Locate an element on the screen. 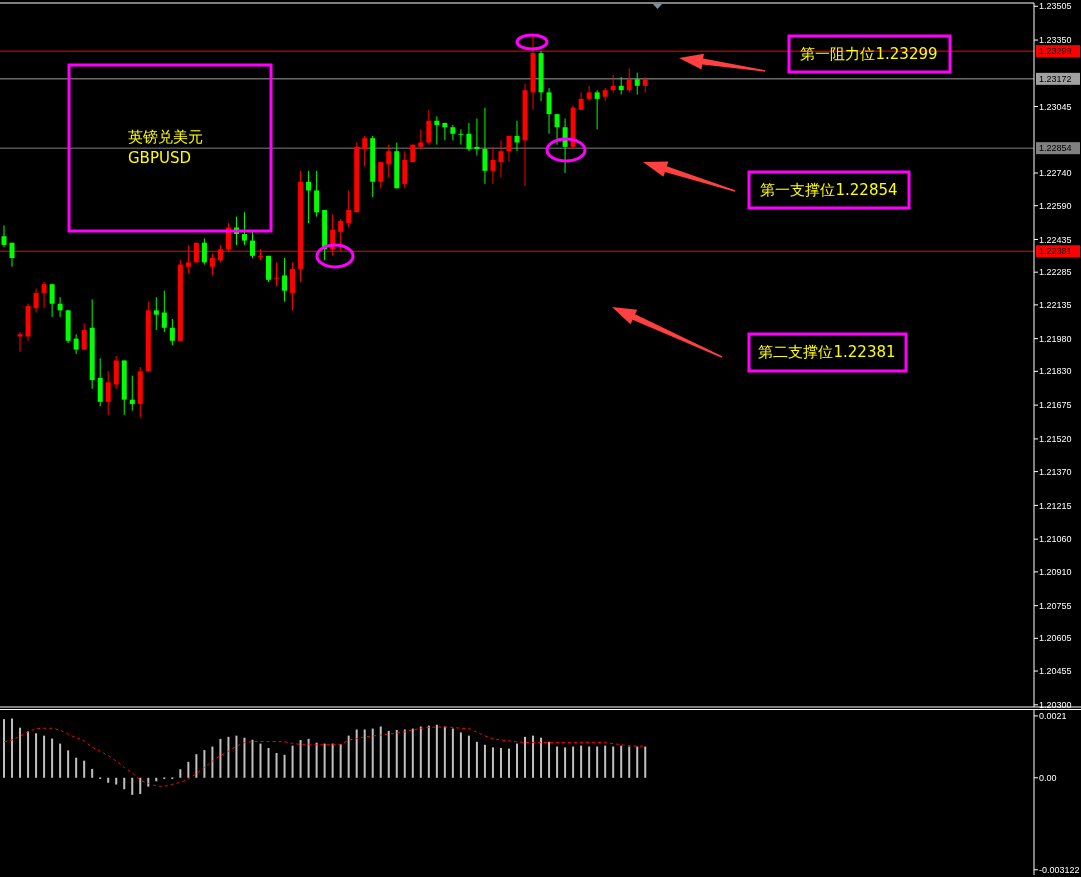 This screenshot has height=877, width=1081. y-tick-label: 1.22135 is located at coordinates (1055, 305).